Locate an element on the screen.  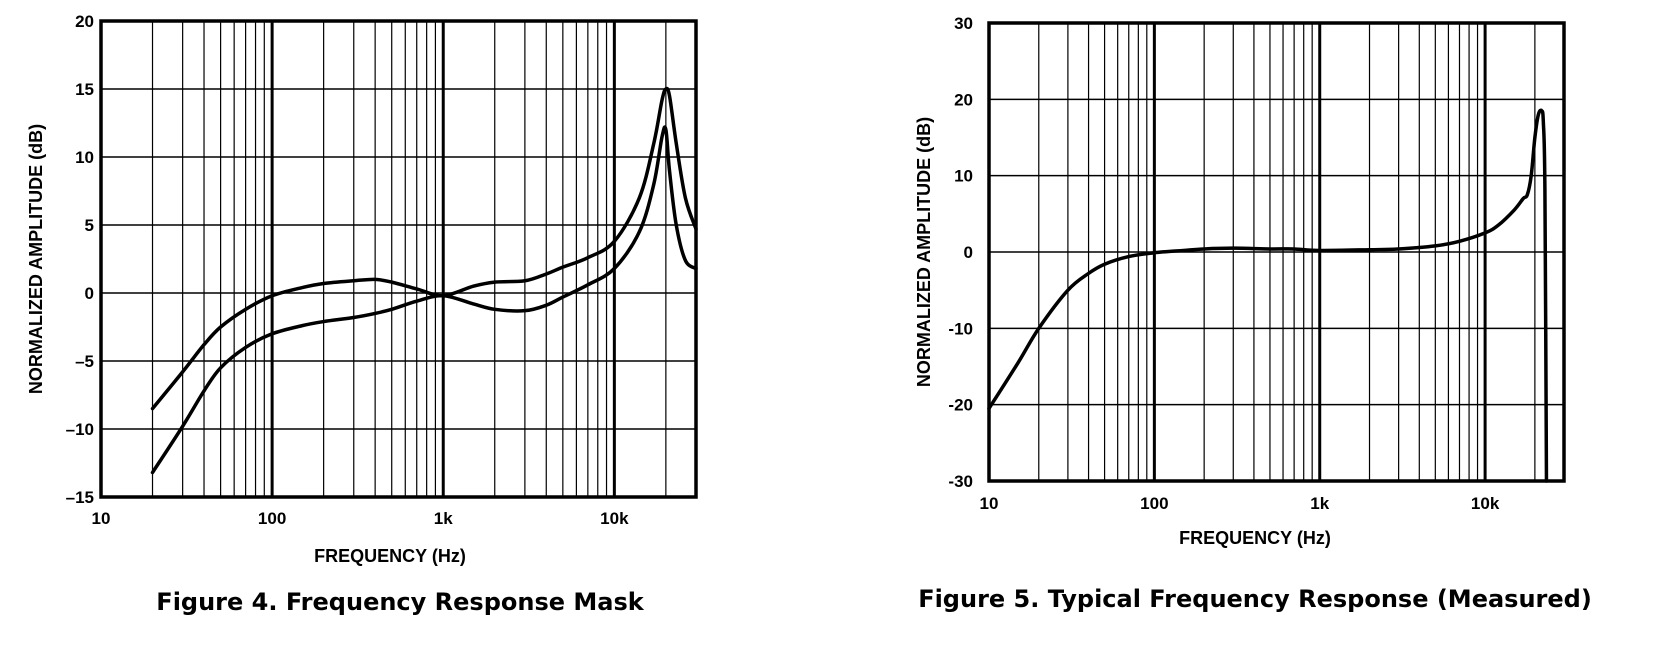
y-tick-label: 5 is located at coordinates (89, 225).